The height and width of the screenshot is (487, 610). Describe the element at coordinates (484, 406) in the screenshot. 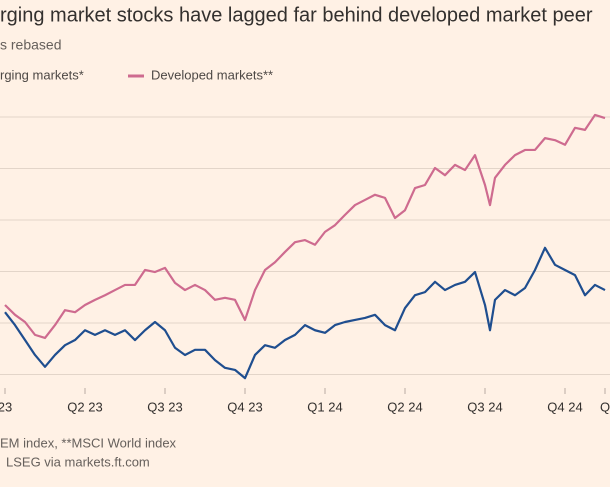

I see `x-tick-label: Q3 24` at that location.